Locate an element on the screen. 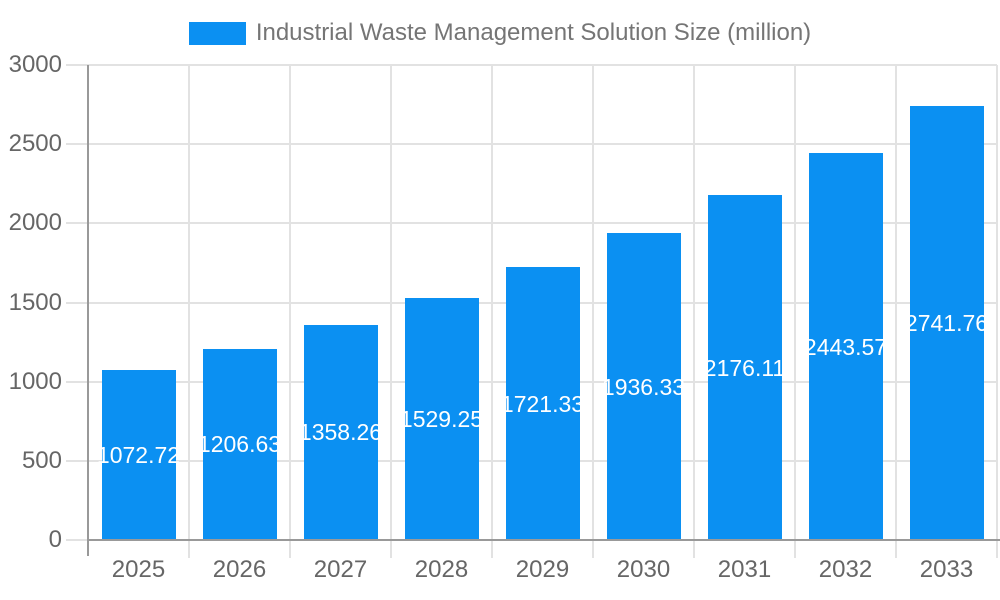 The height and width of the screenshot is (600, 1000). bar-value-label: 1936.33 is located at coordinates (643, 386).